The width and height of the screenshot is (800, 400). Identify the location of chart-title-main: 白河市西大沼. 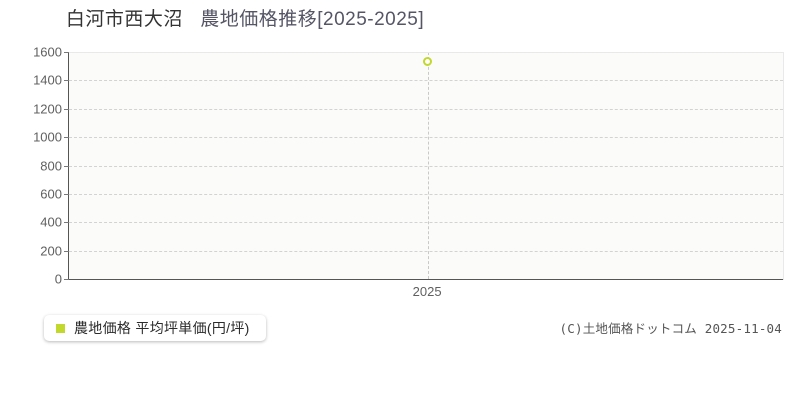
(124, 19).